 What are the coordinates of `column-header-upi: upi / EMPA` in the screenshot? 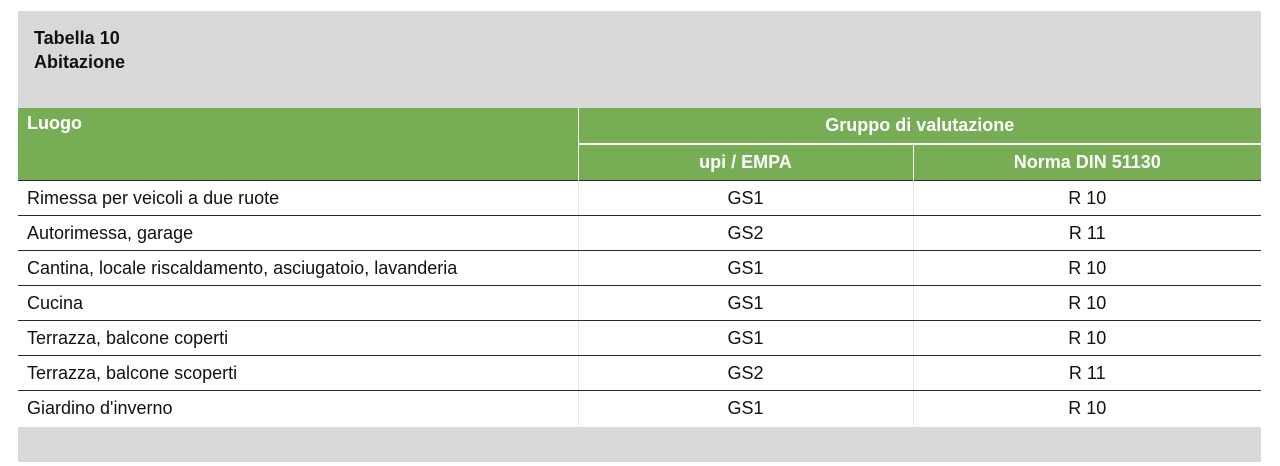 It's located at (745, 162).